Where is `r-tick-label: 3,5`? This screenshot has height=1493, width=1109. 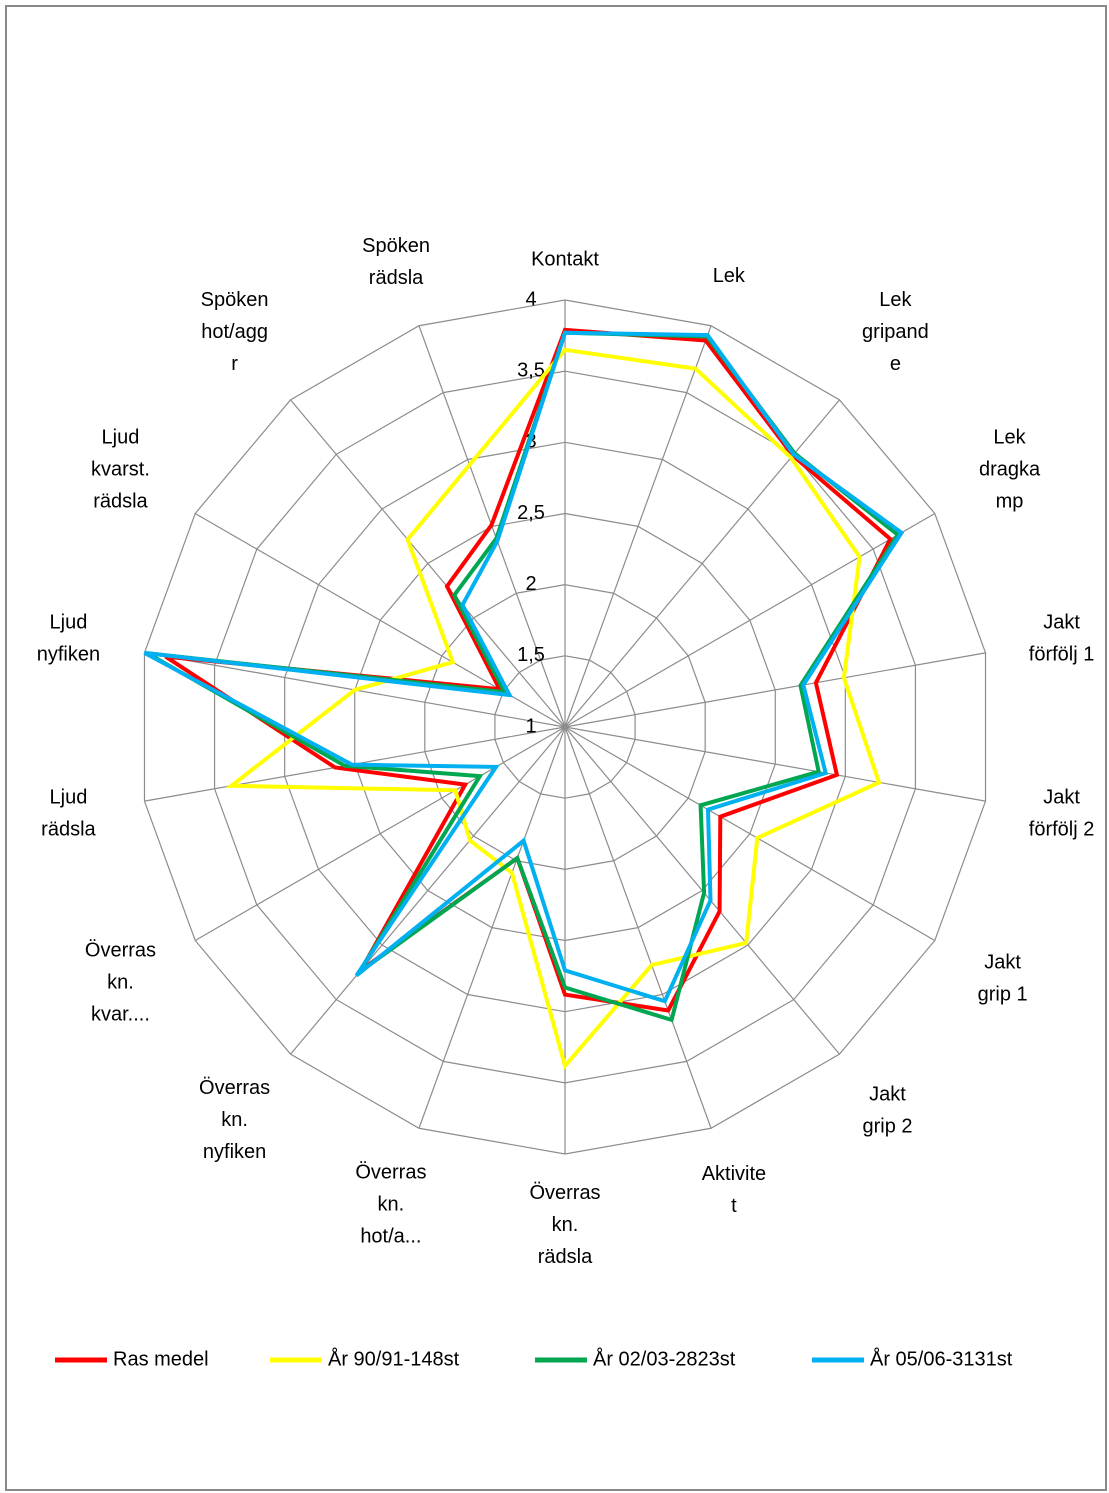 r-tick-label: 3,5 is located at coordinates (531, 370).